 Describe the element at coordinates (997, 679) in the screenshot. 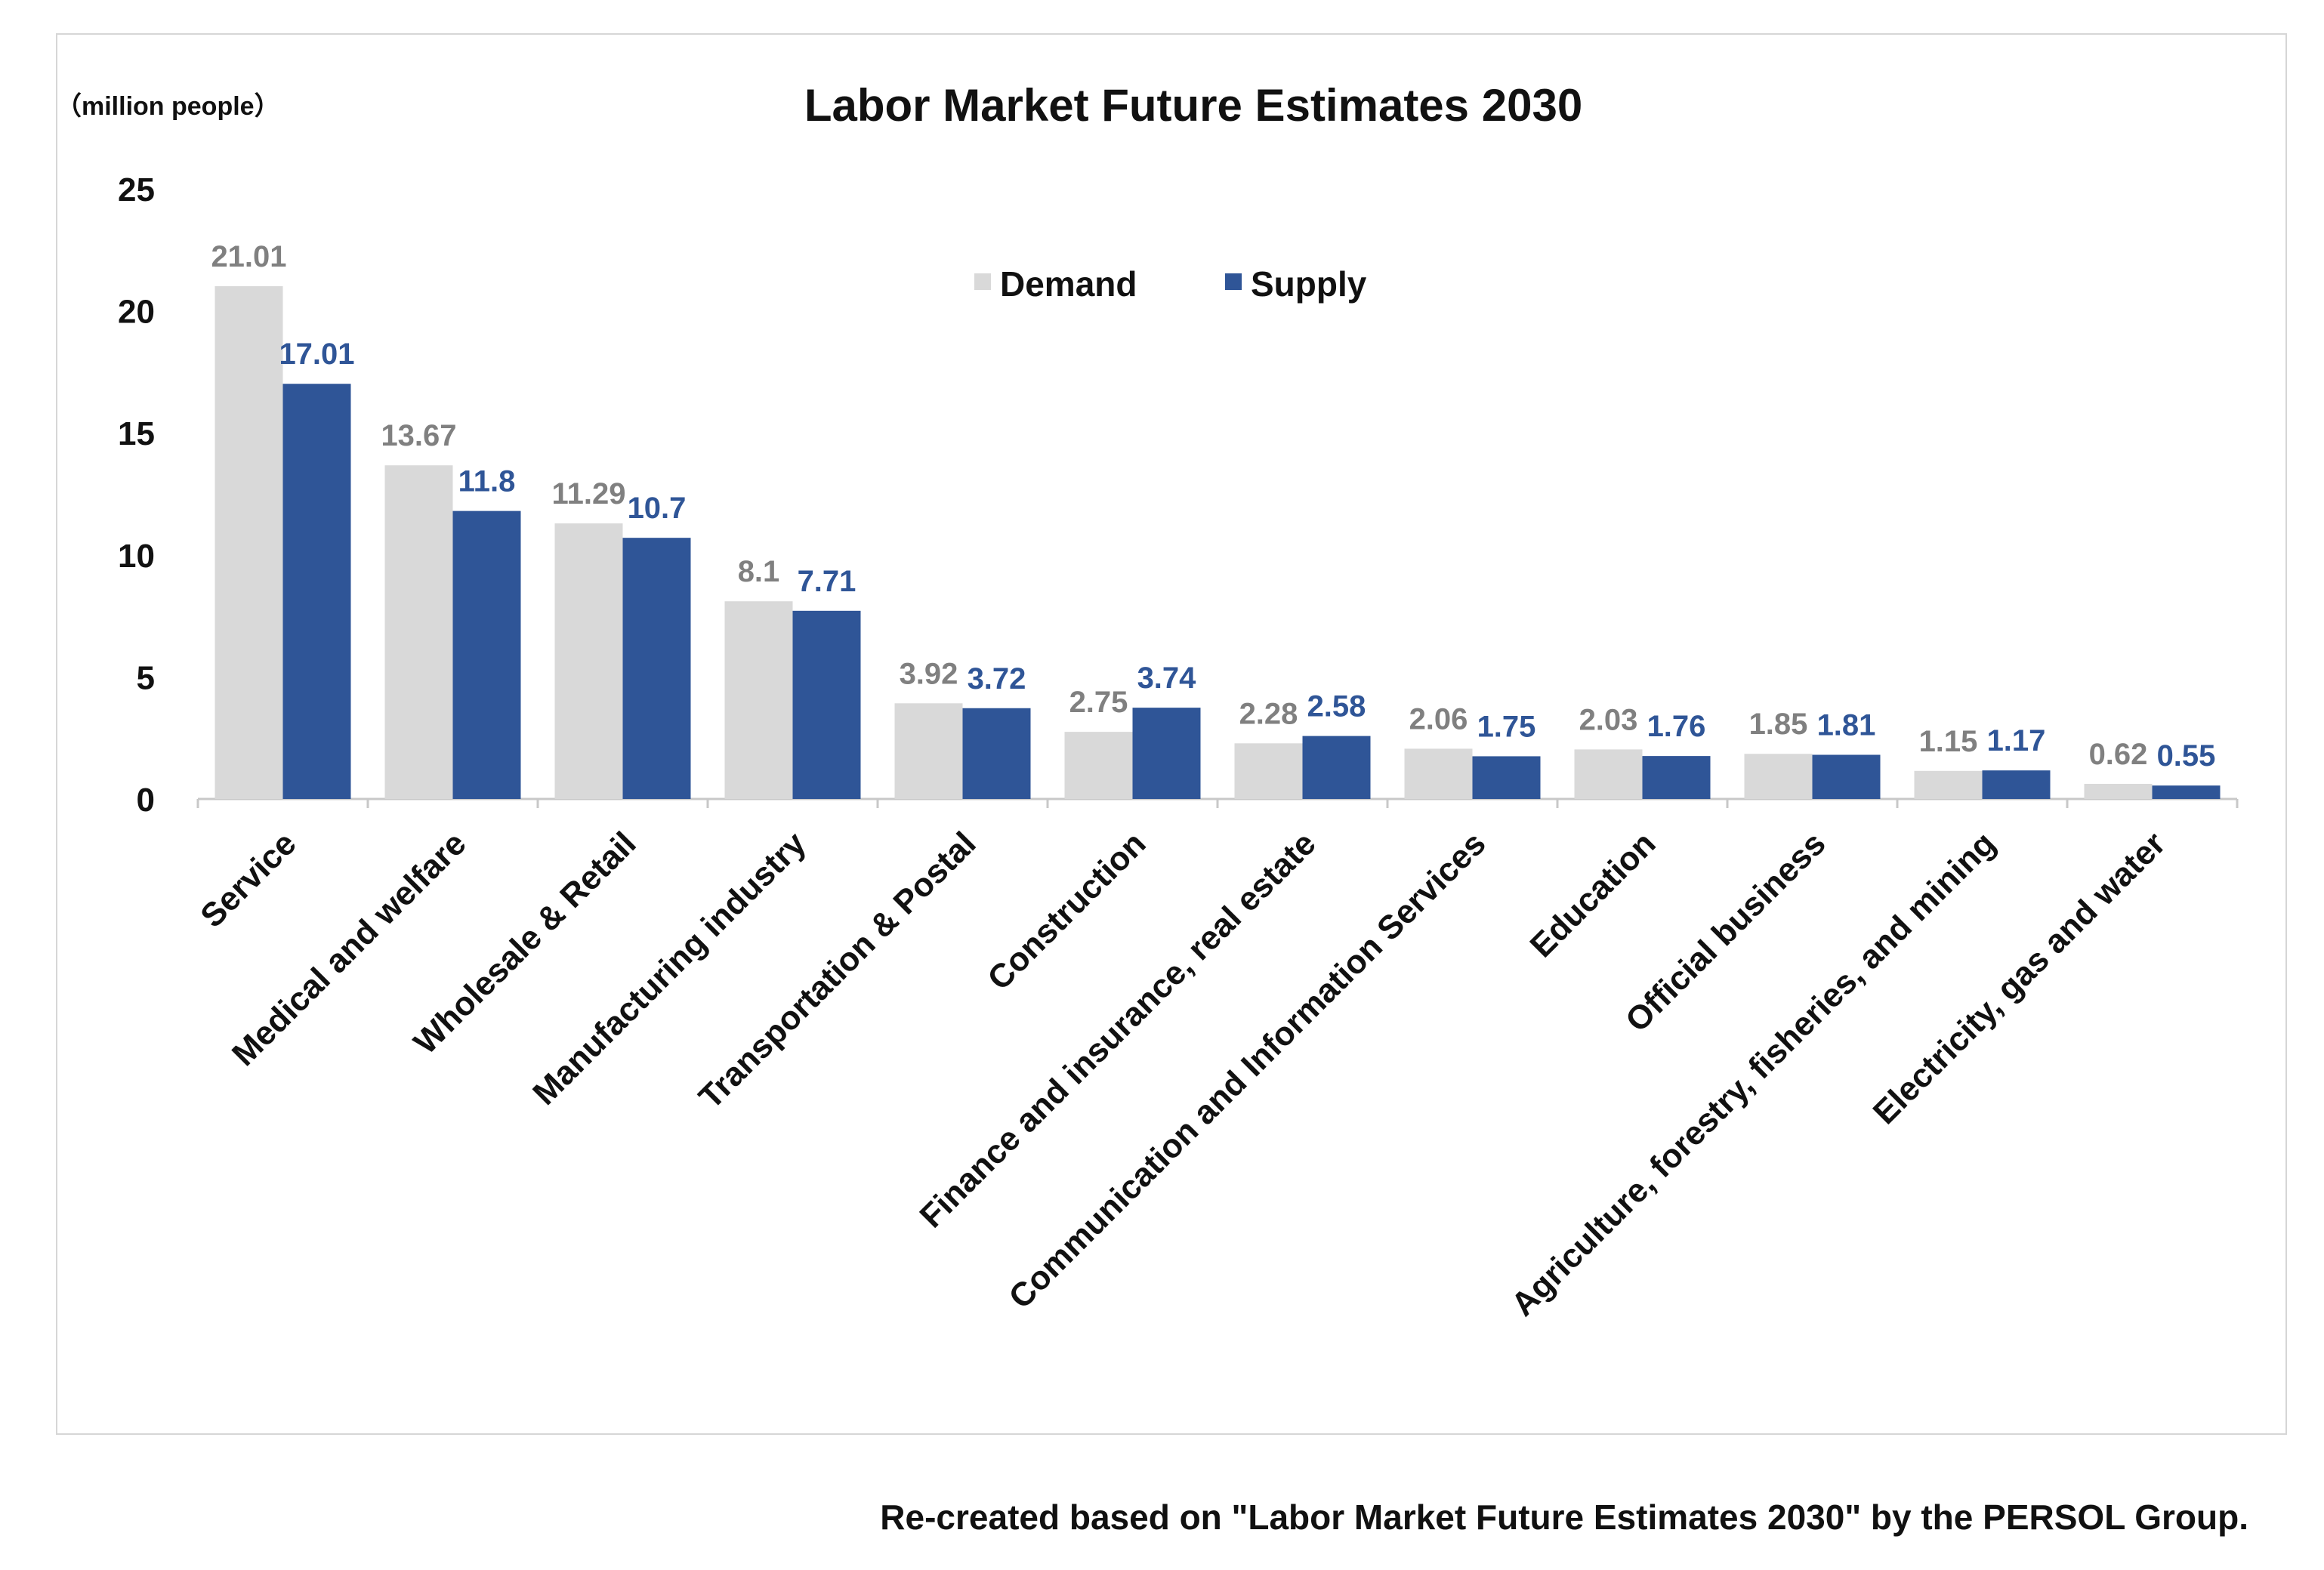

I see `data-label-supply: 3.72` at that location.